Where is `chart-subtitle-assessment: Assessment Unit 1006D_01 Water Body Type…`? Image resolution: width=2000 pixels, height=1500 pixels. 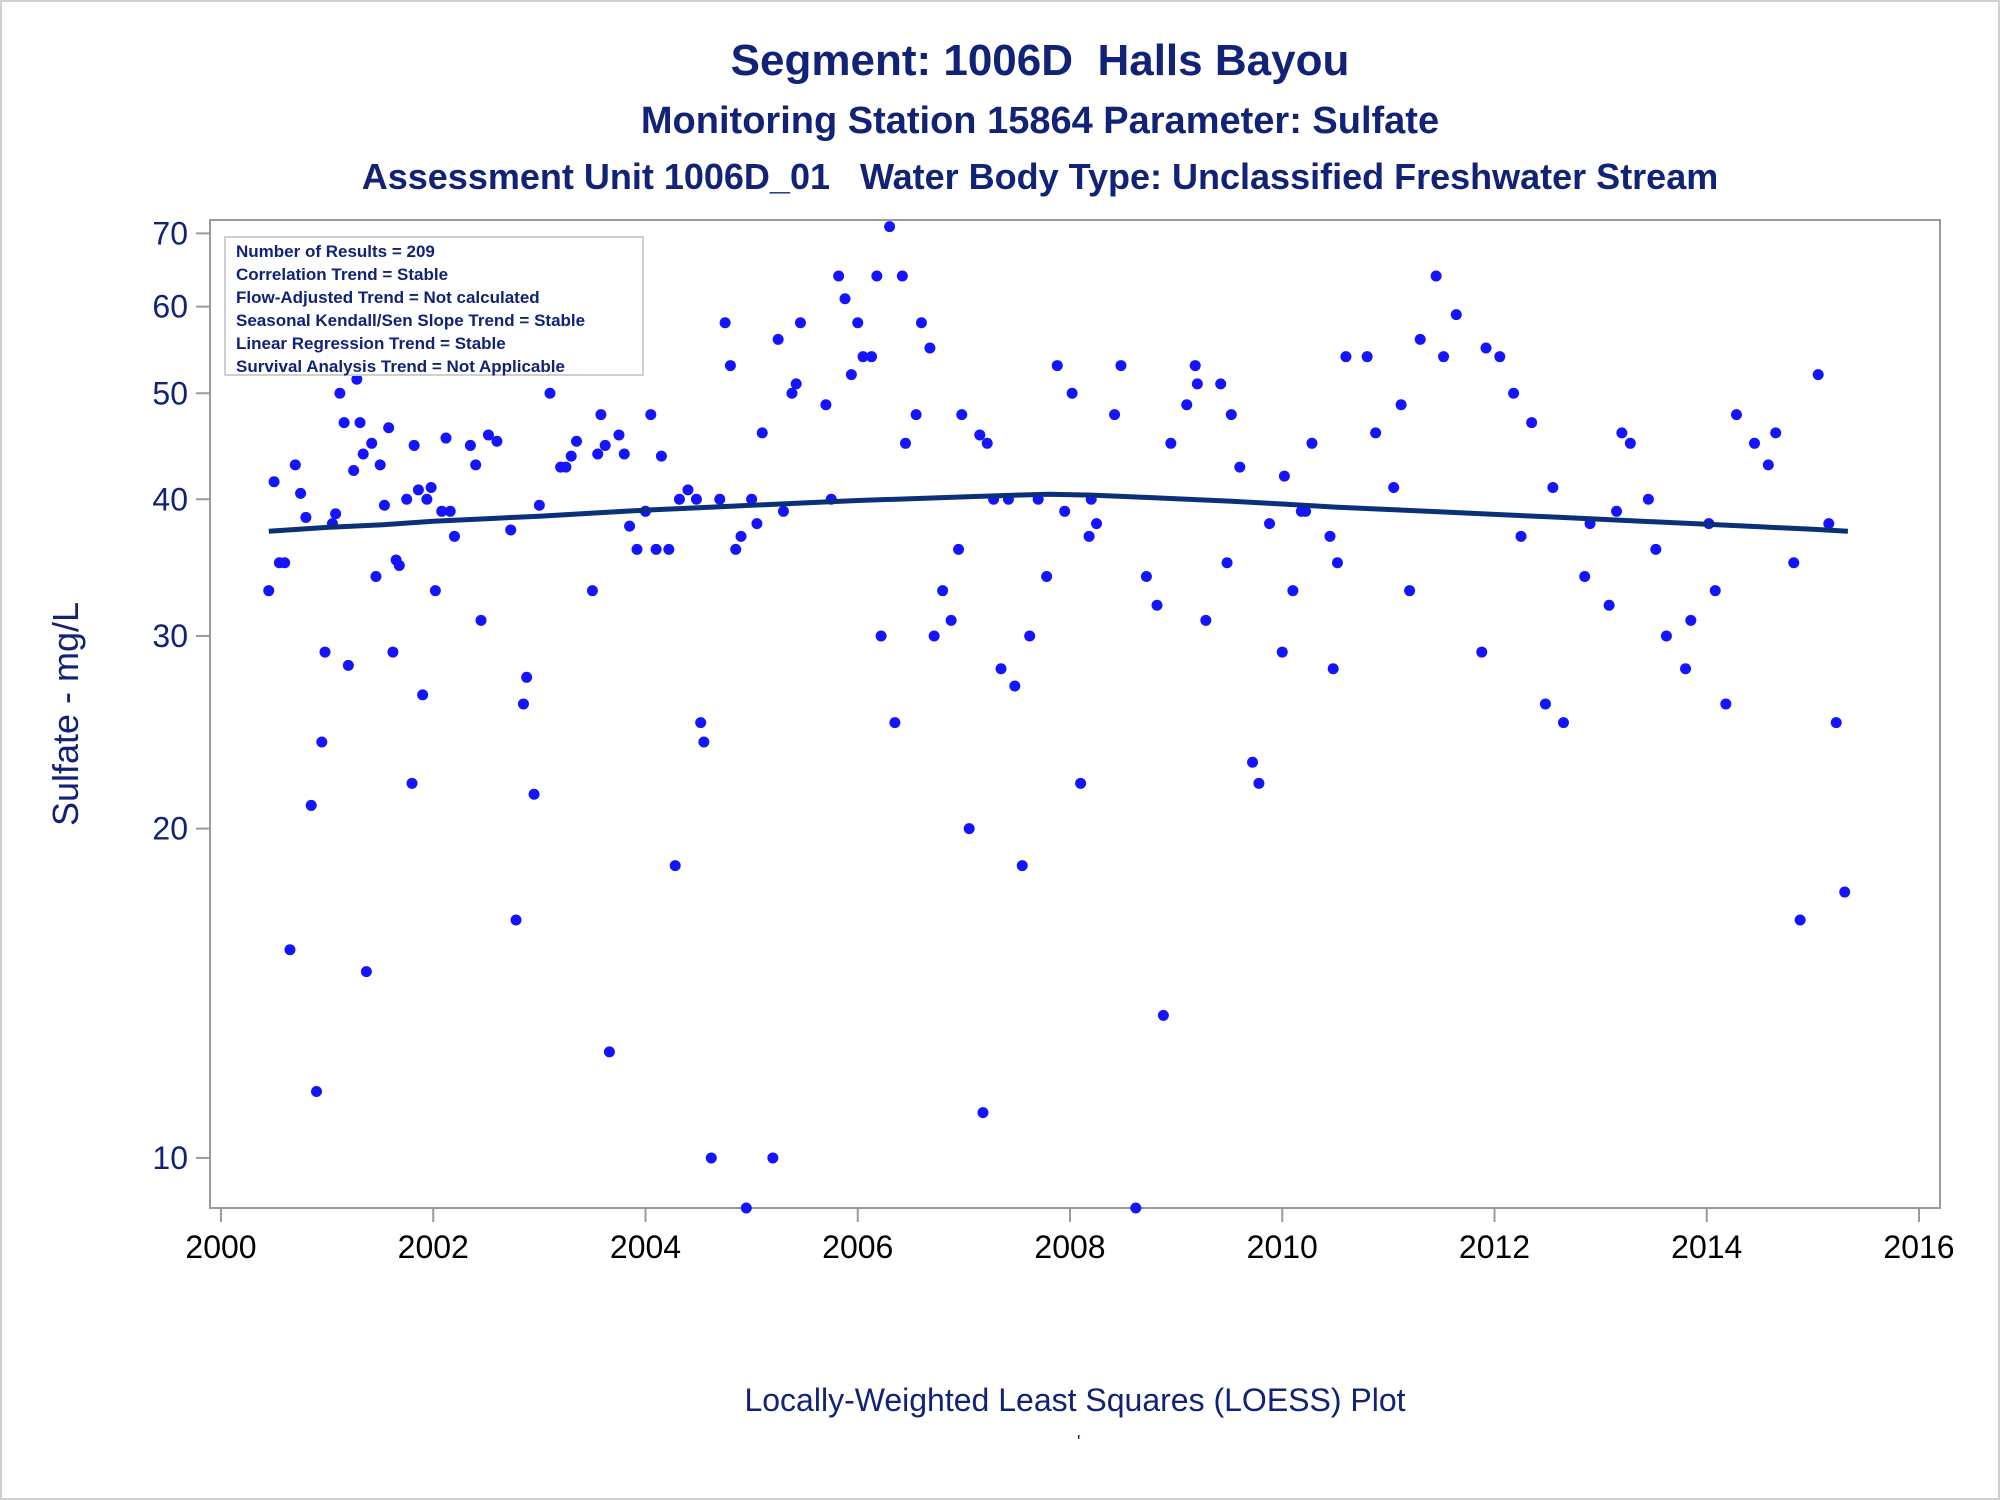
chart-subtitle-assessment: Assessment Unit 1006D_01 Water Body Type… is located at coordinates (1040, 176).